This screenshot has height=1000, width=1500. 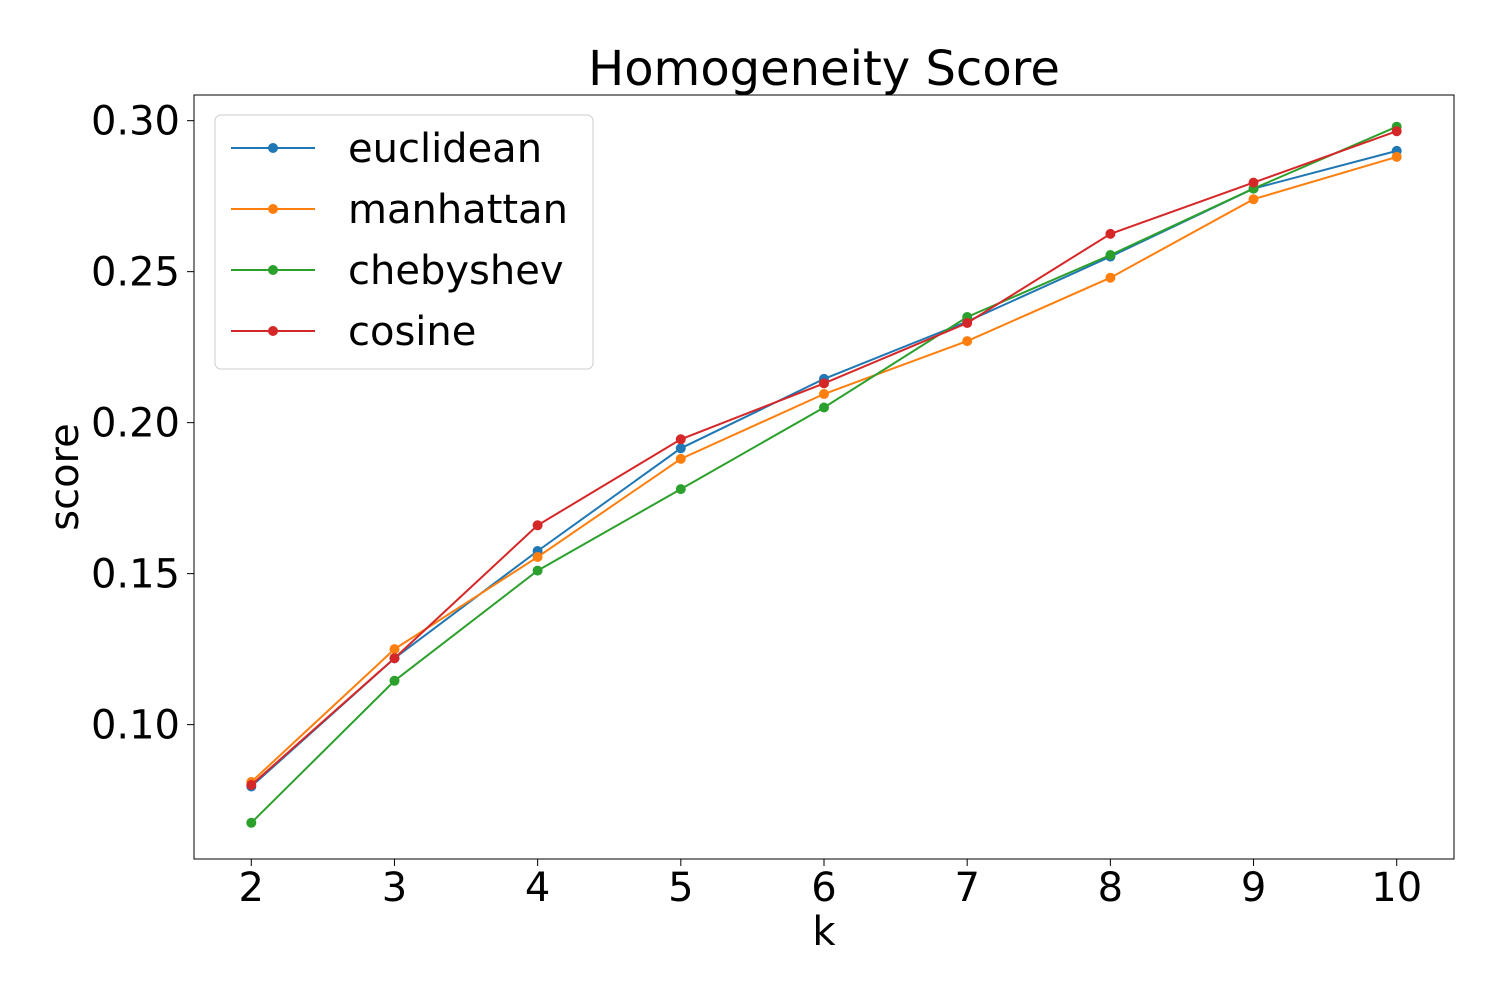 I want to click on x-axis-label: k, so click(x=824, y=932).